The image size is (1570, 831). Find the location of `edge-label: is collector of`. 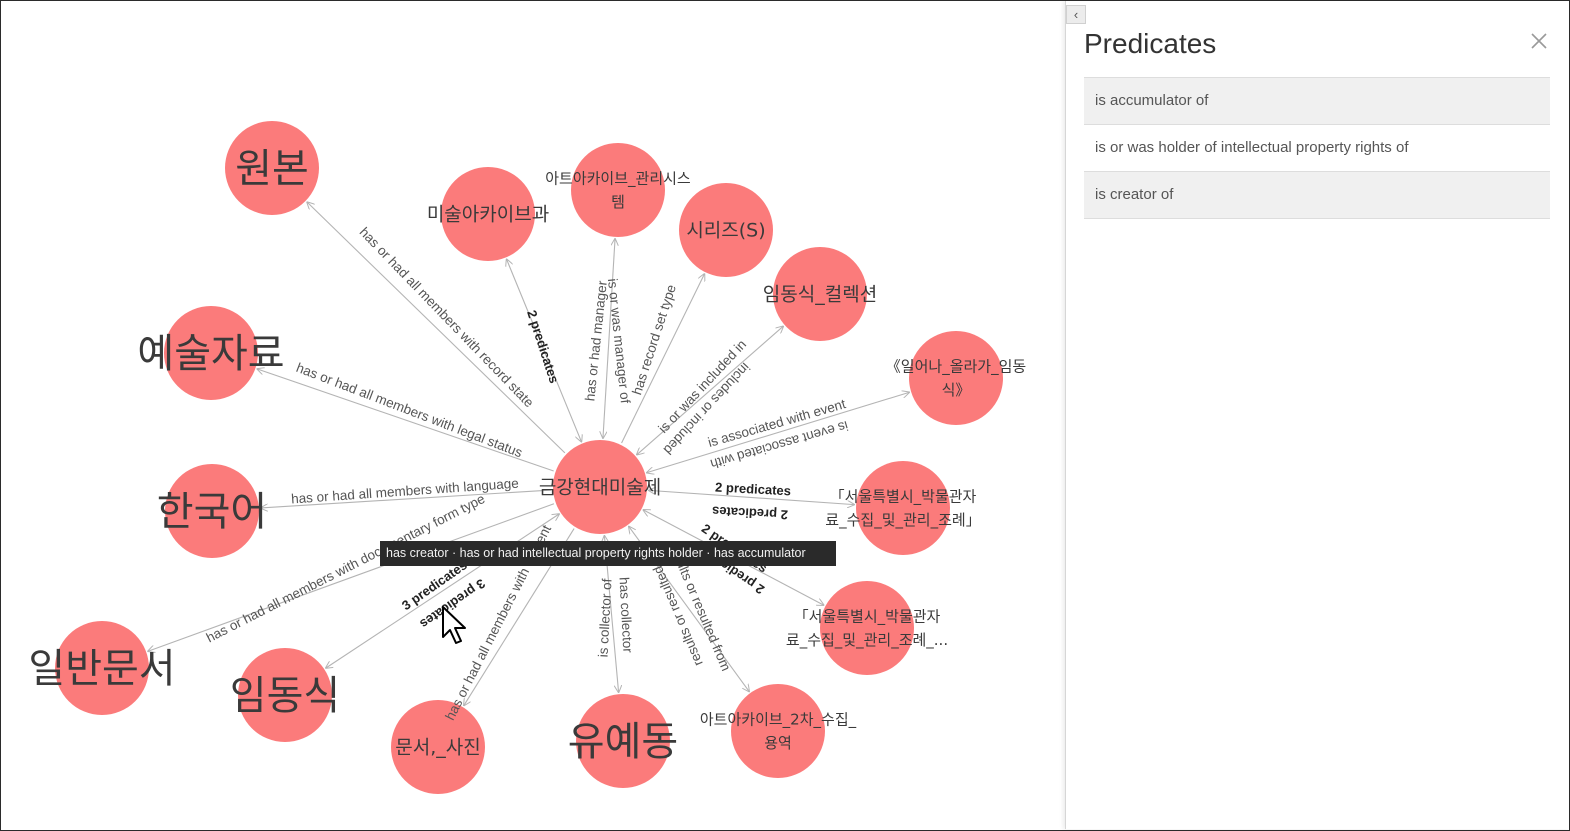

edge-label: is collector of is located at coordinates (605, 618).